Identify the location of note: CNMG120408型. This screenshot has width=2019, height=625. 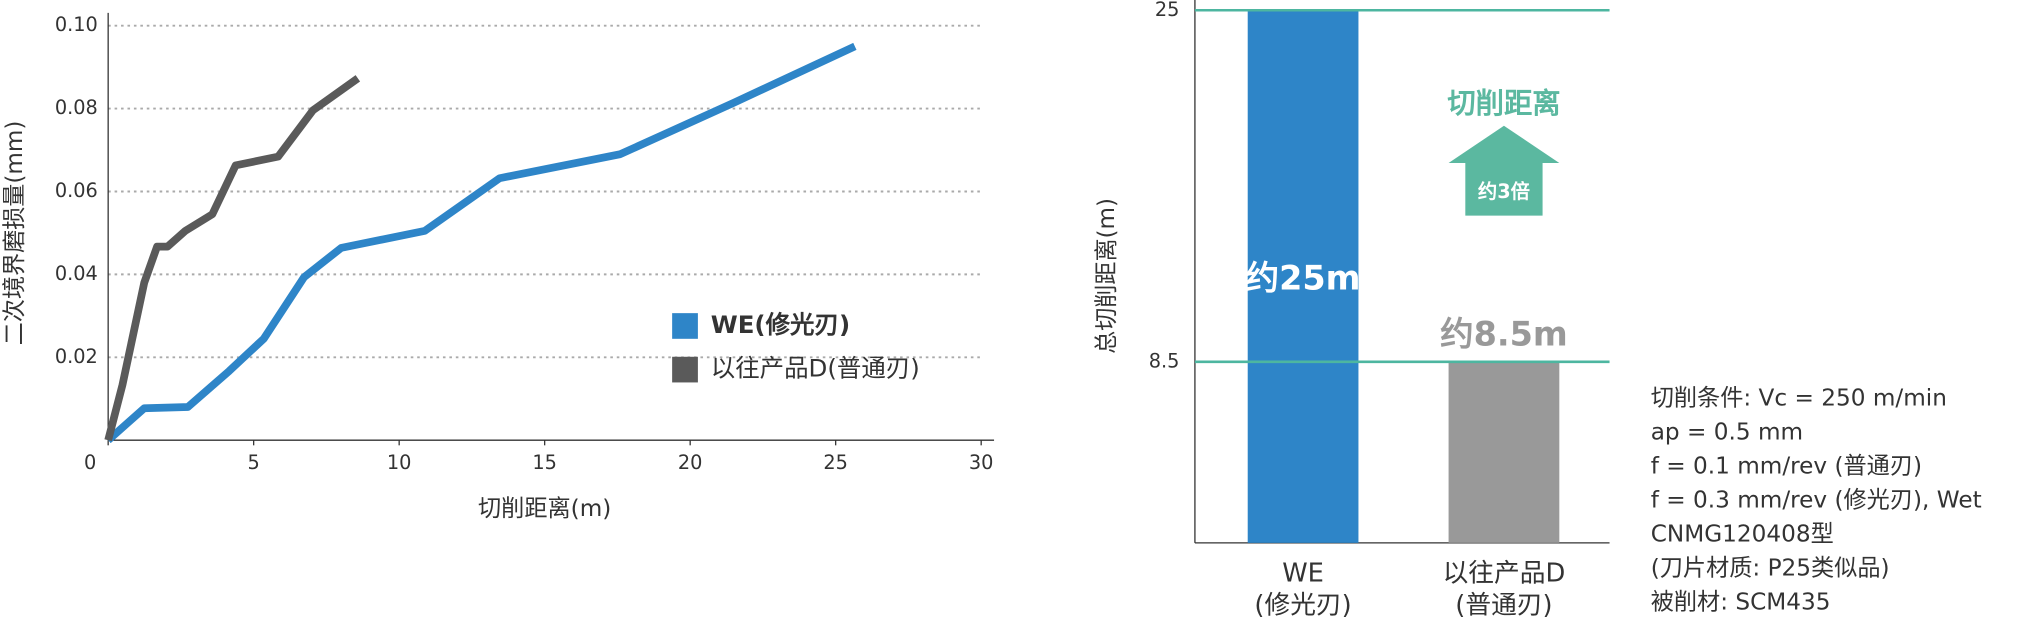
(1742, 535).